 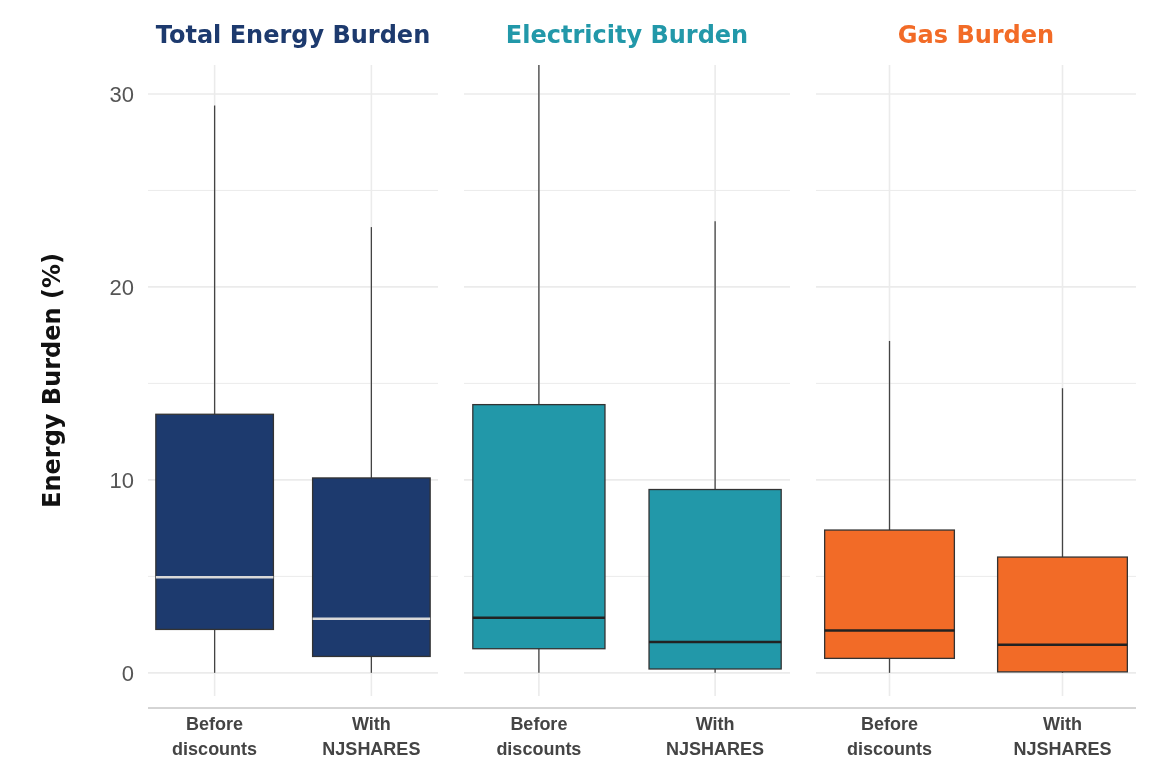 What do you see at coordinates (121, 94) in the screenshot?
I see `y-tick-label: 30` at bounding box center [121, 94].